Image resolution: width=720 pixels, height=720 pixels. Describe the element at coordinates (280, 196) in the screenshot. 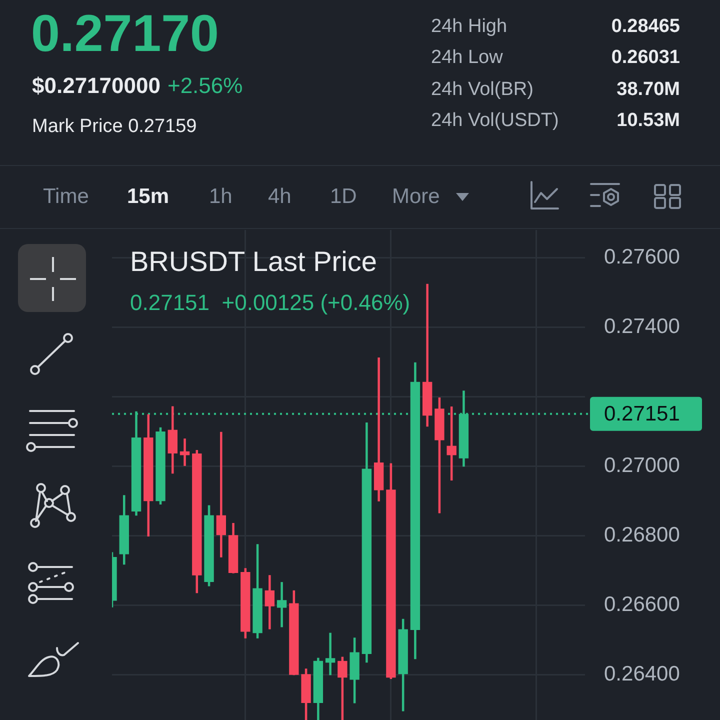

I see `text: 4h` at that location.